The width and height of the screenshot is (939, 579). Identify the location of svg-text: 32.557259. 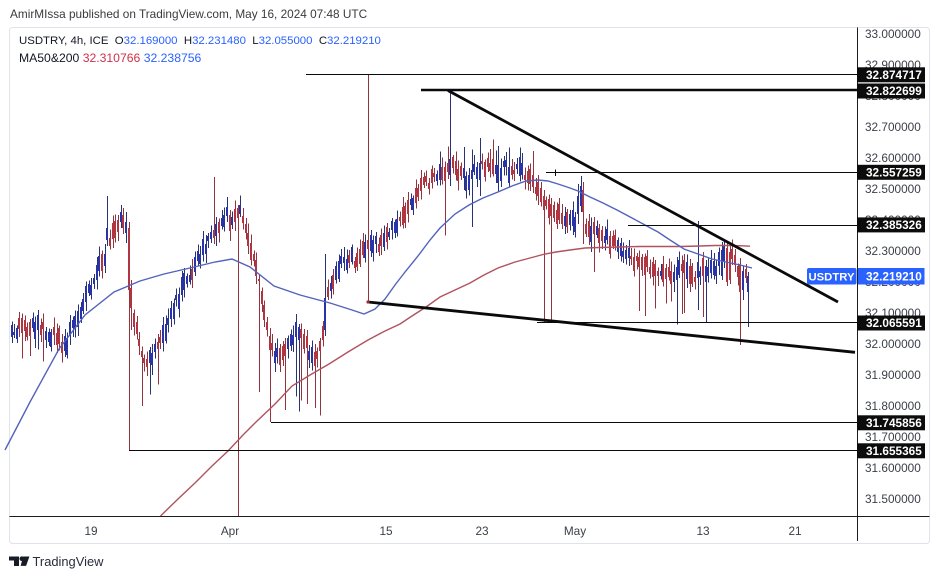
(894, 172).